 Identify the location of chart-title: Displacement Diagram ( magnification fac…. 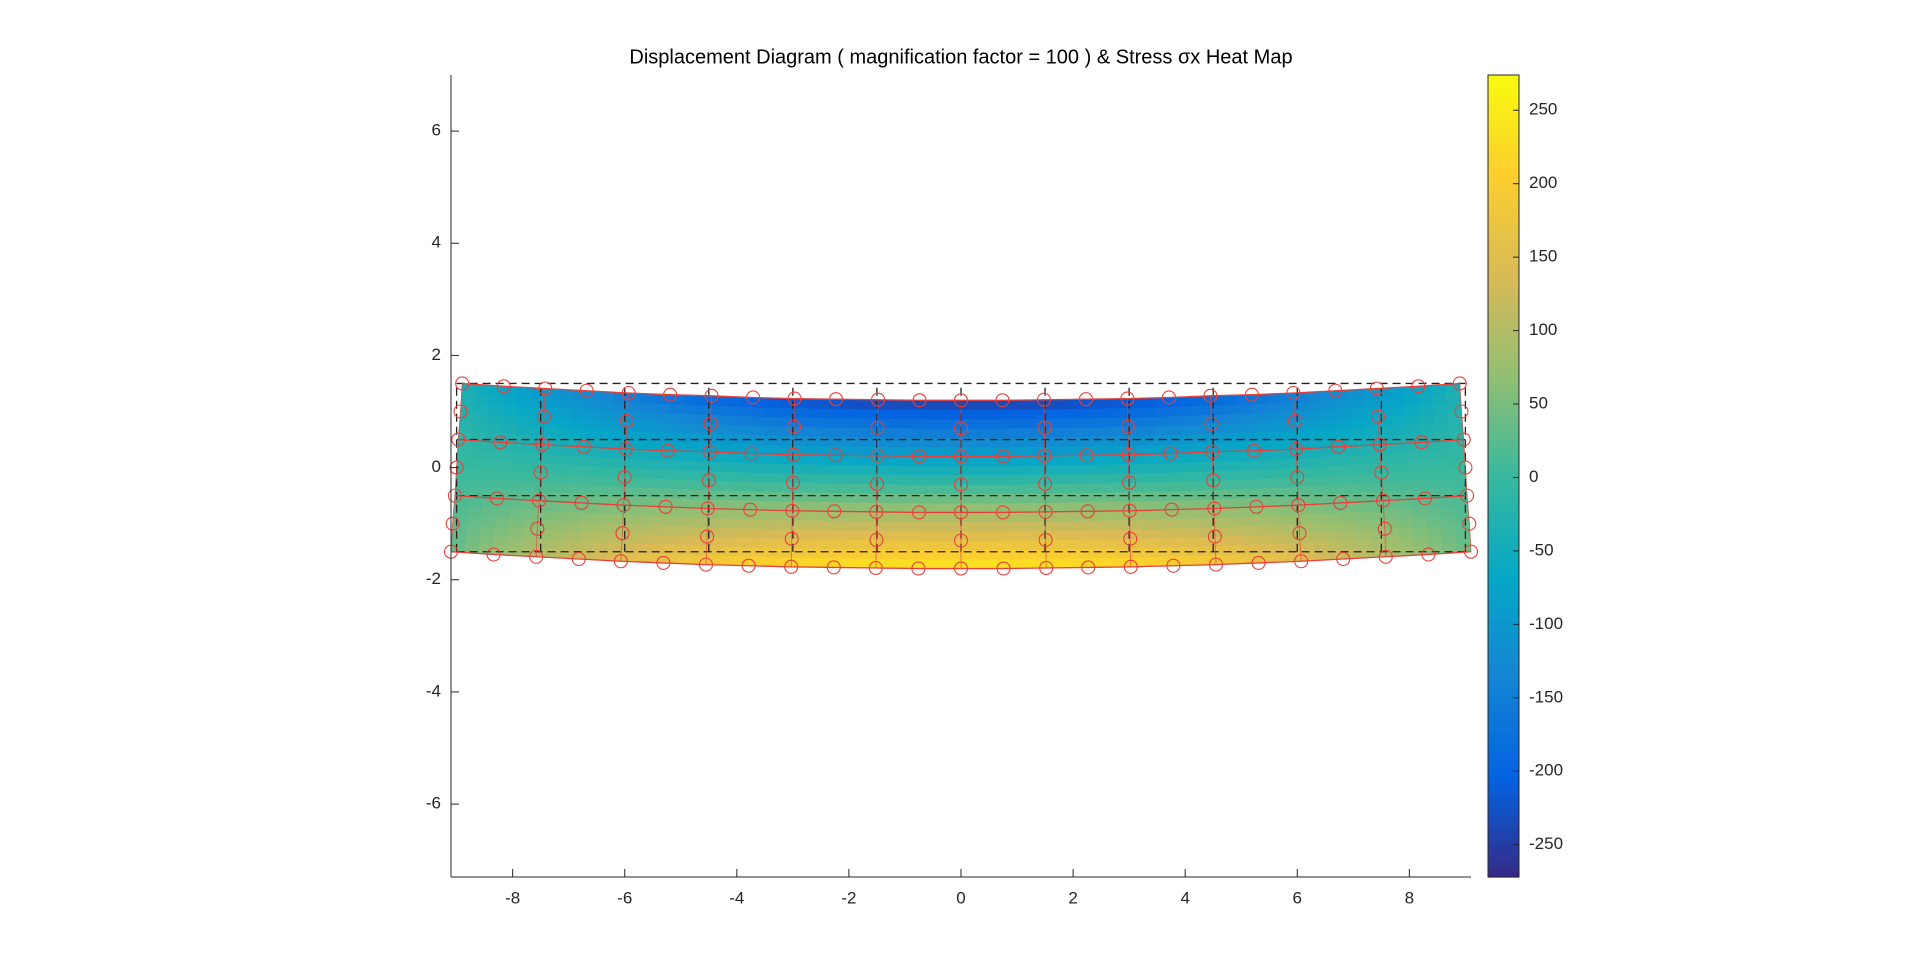
(960, 57).